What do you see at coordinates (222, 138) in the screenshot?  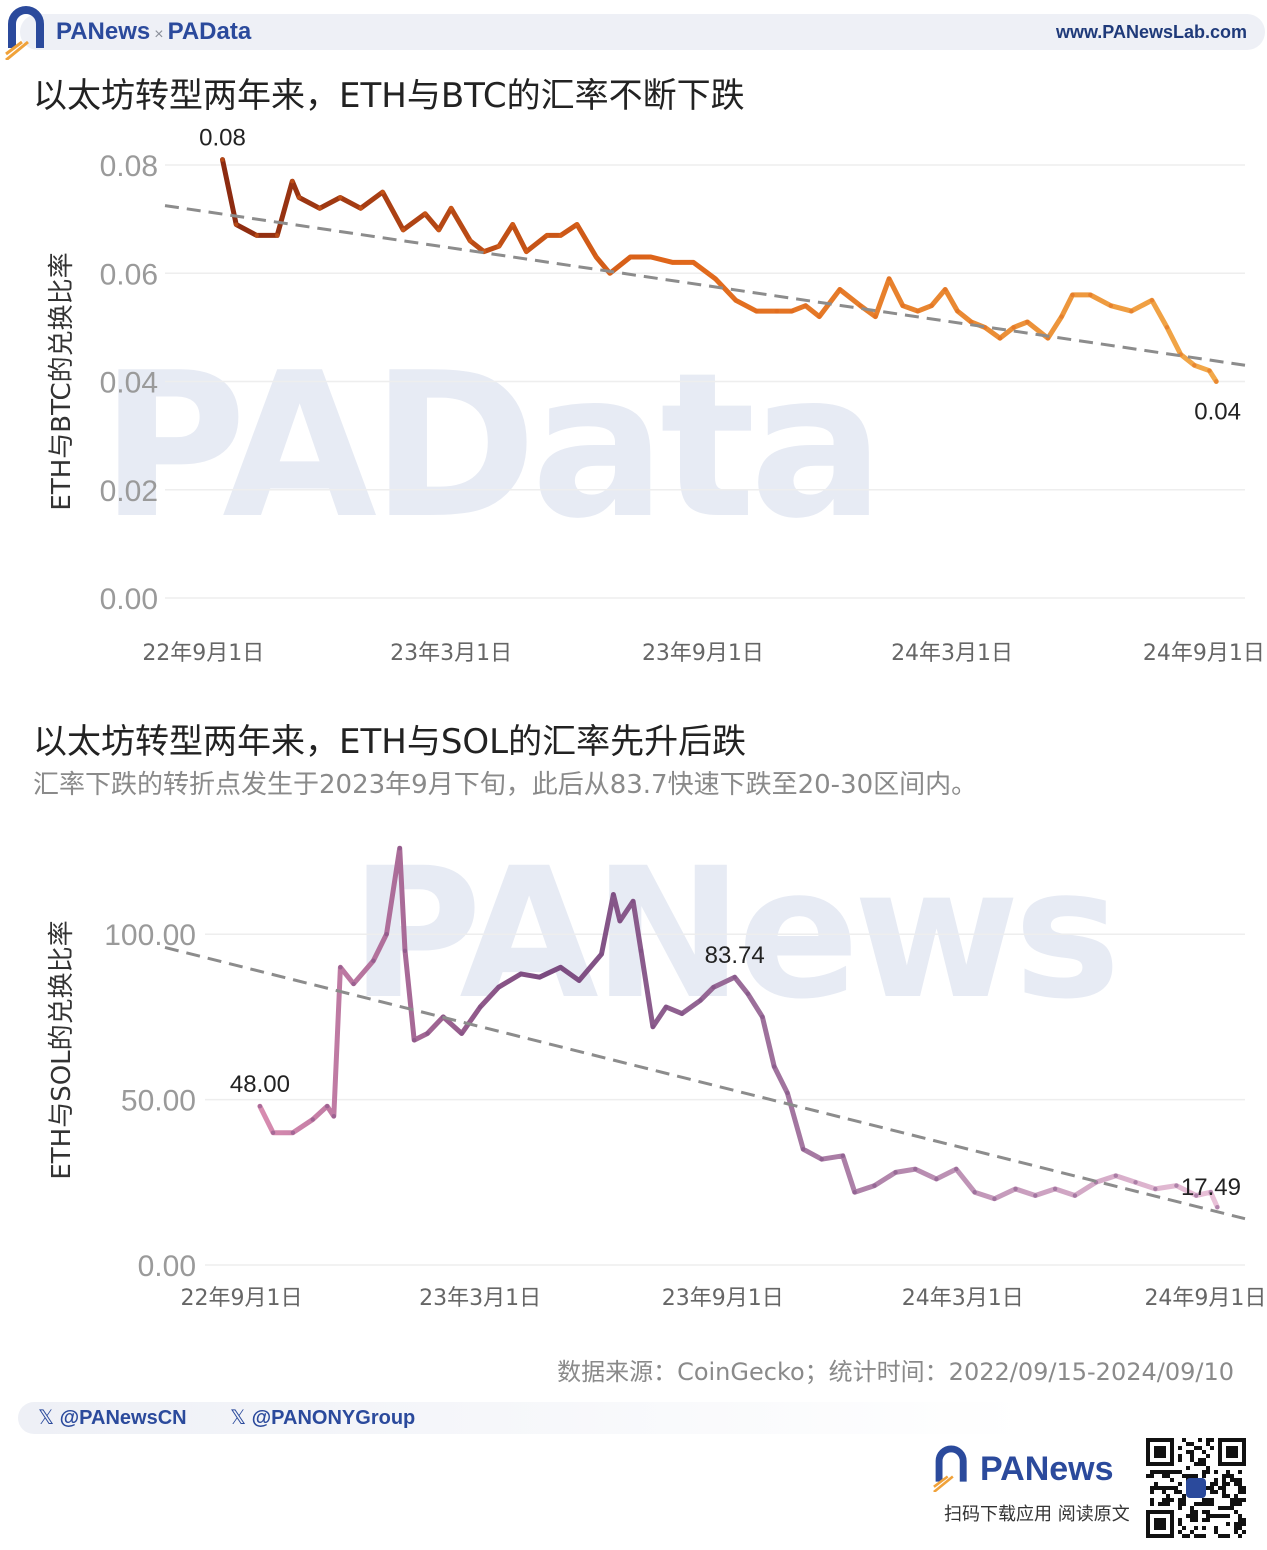 I see `data-label: 0.08` at bounding box center [222, 138].